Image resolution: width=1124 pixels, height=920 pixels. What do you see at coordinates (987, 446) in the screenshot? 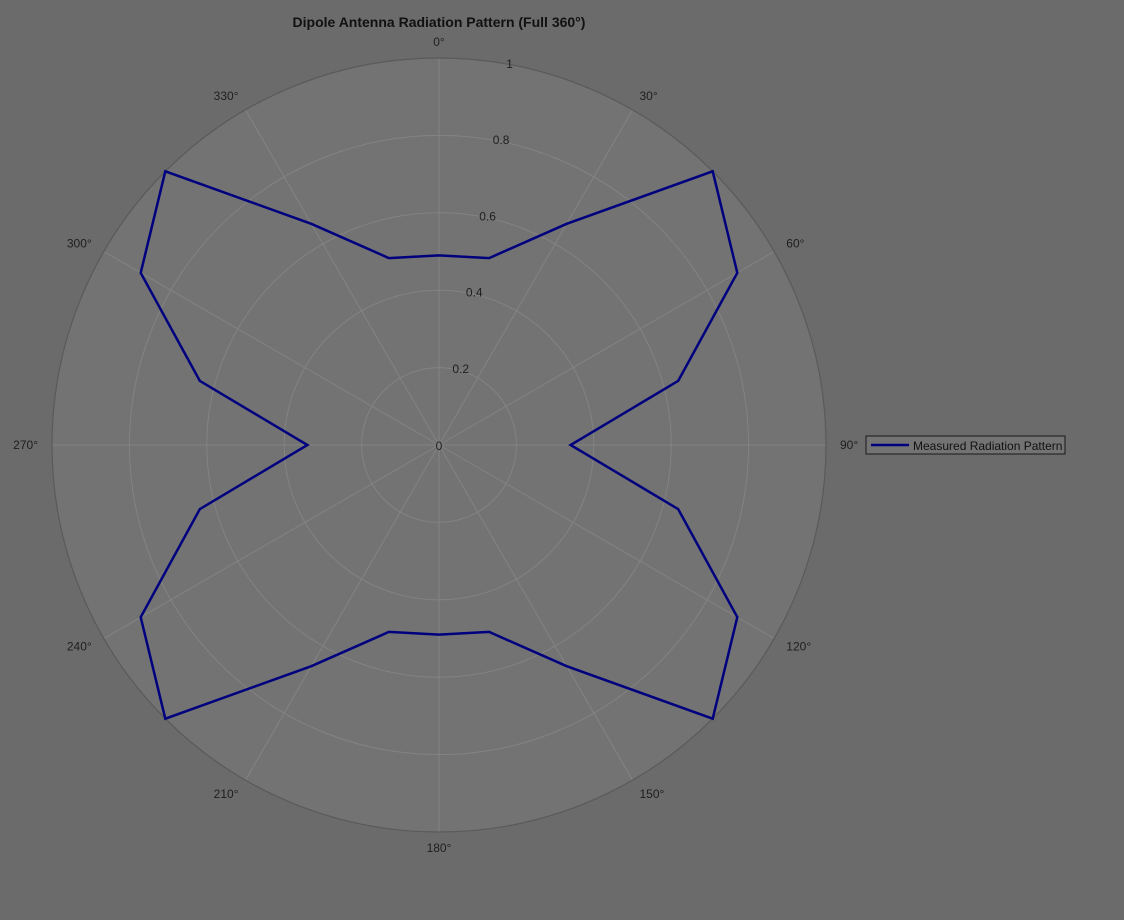
I see `legend-label: Measured Radiation Pattern` at bounding box center [987, 446].